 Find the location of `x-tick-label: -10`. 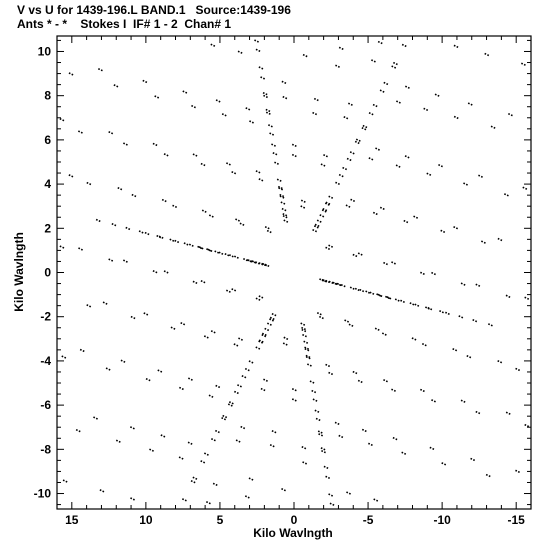

x-tick-label: -10 is located at coordinates (442, 520).